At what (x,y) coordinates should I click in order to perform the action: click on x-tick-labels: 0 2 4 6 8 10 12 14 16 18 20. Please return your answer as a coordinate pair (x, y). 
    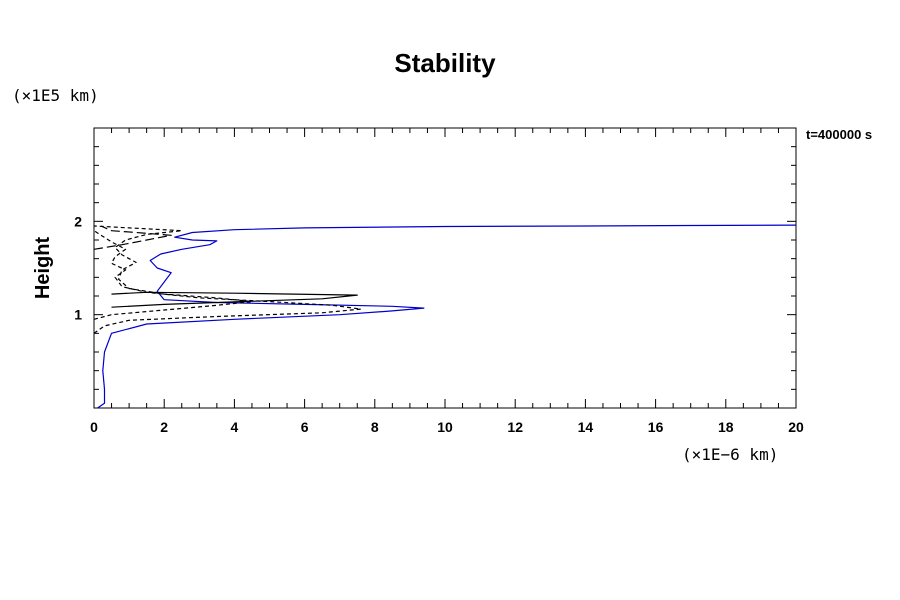
    Looking at the image, I should click on (447, 427).